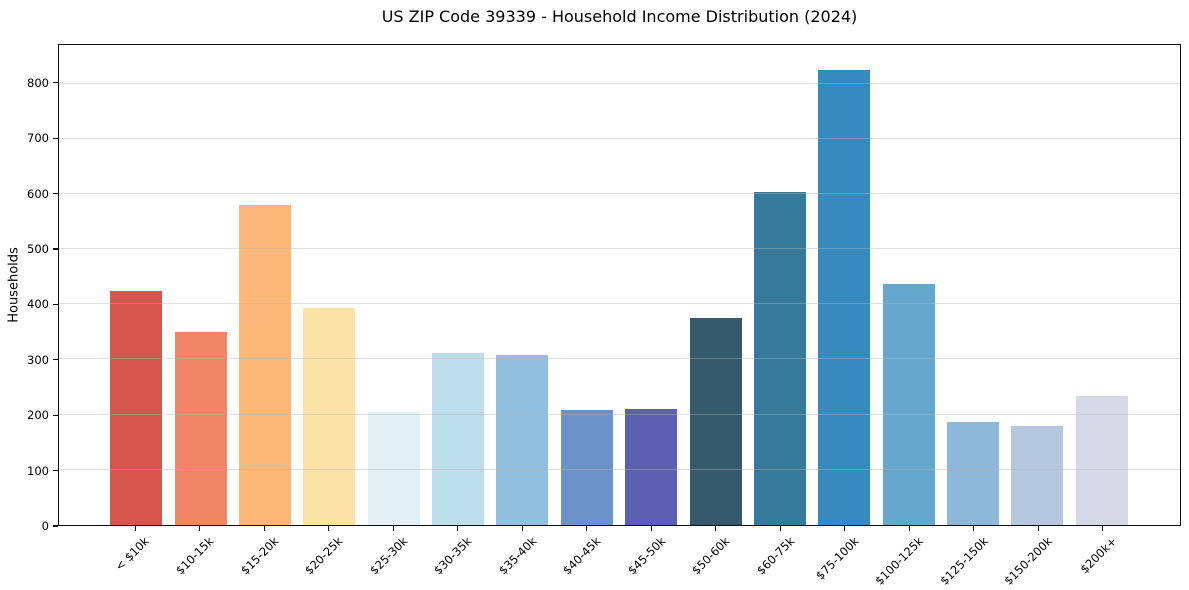 This screenshot has width=1189, height=590. What do you see at coordinates (388, 556) in the screenshot?
I see `x-tick-label: $25-30k` at bounding box center [388, 556].